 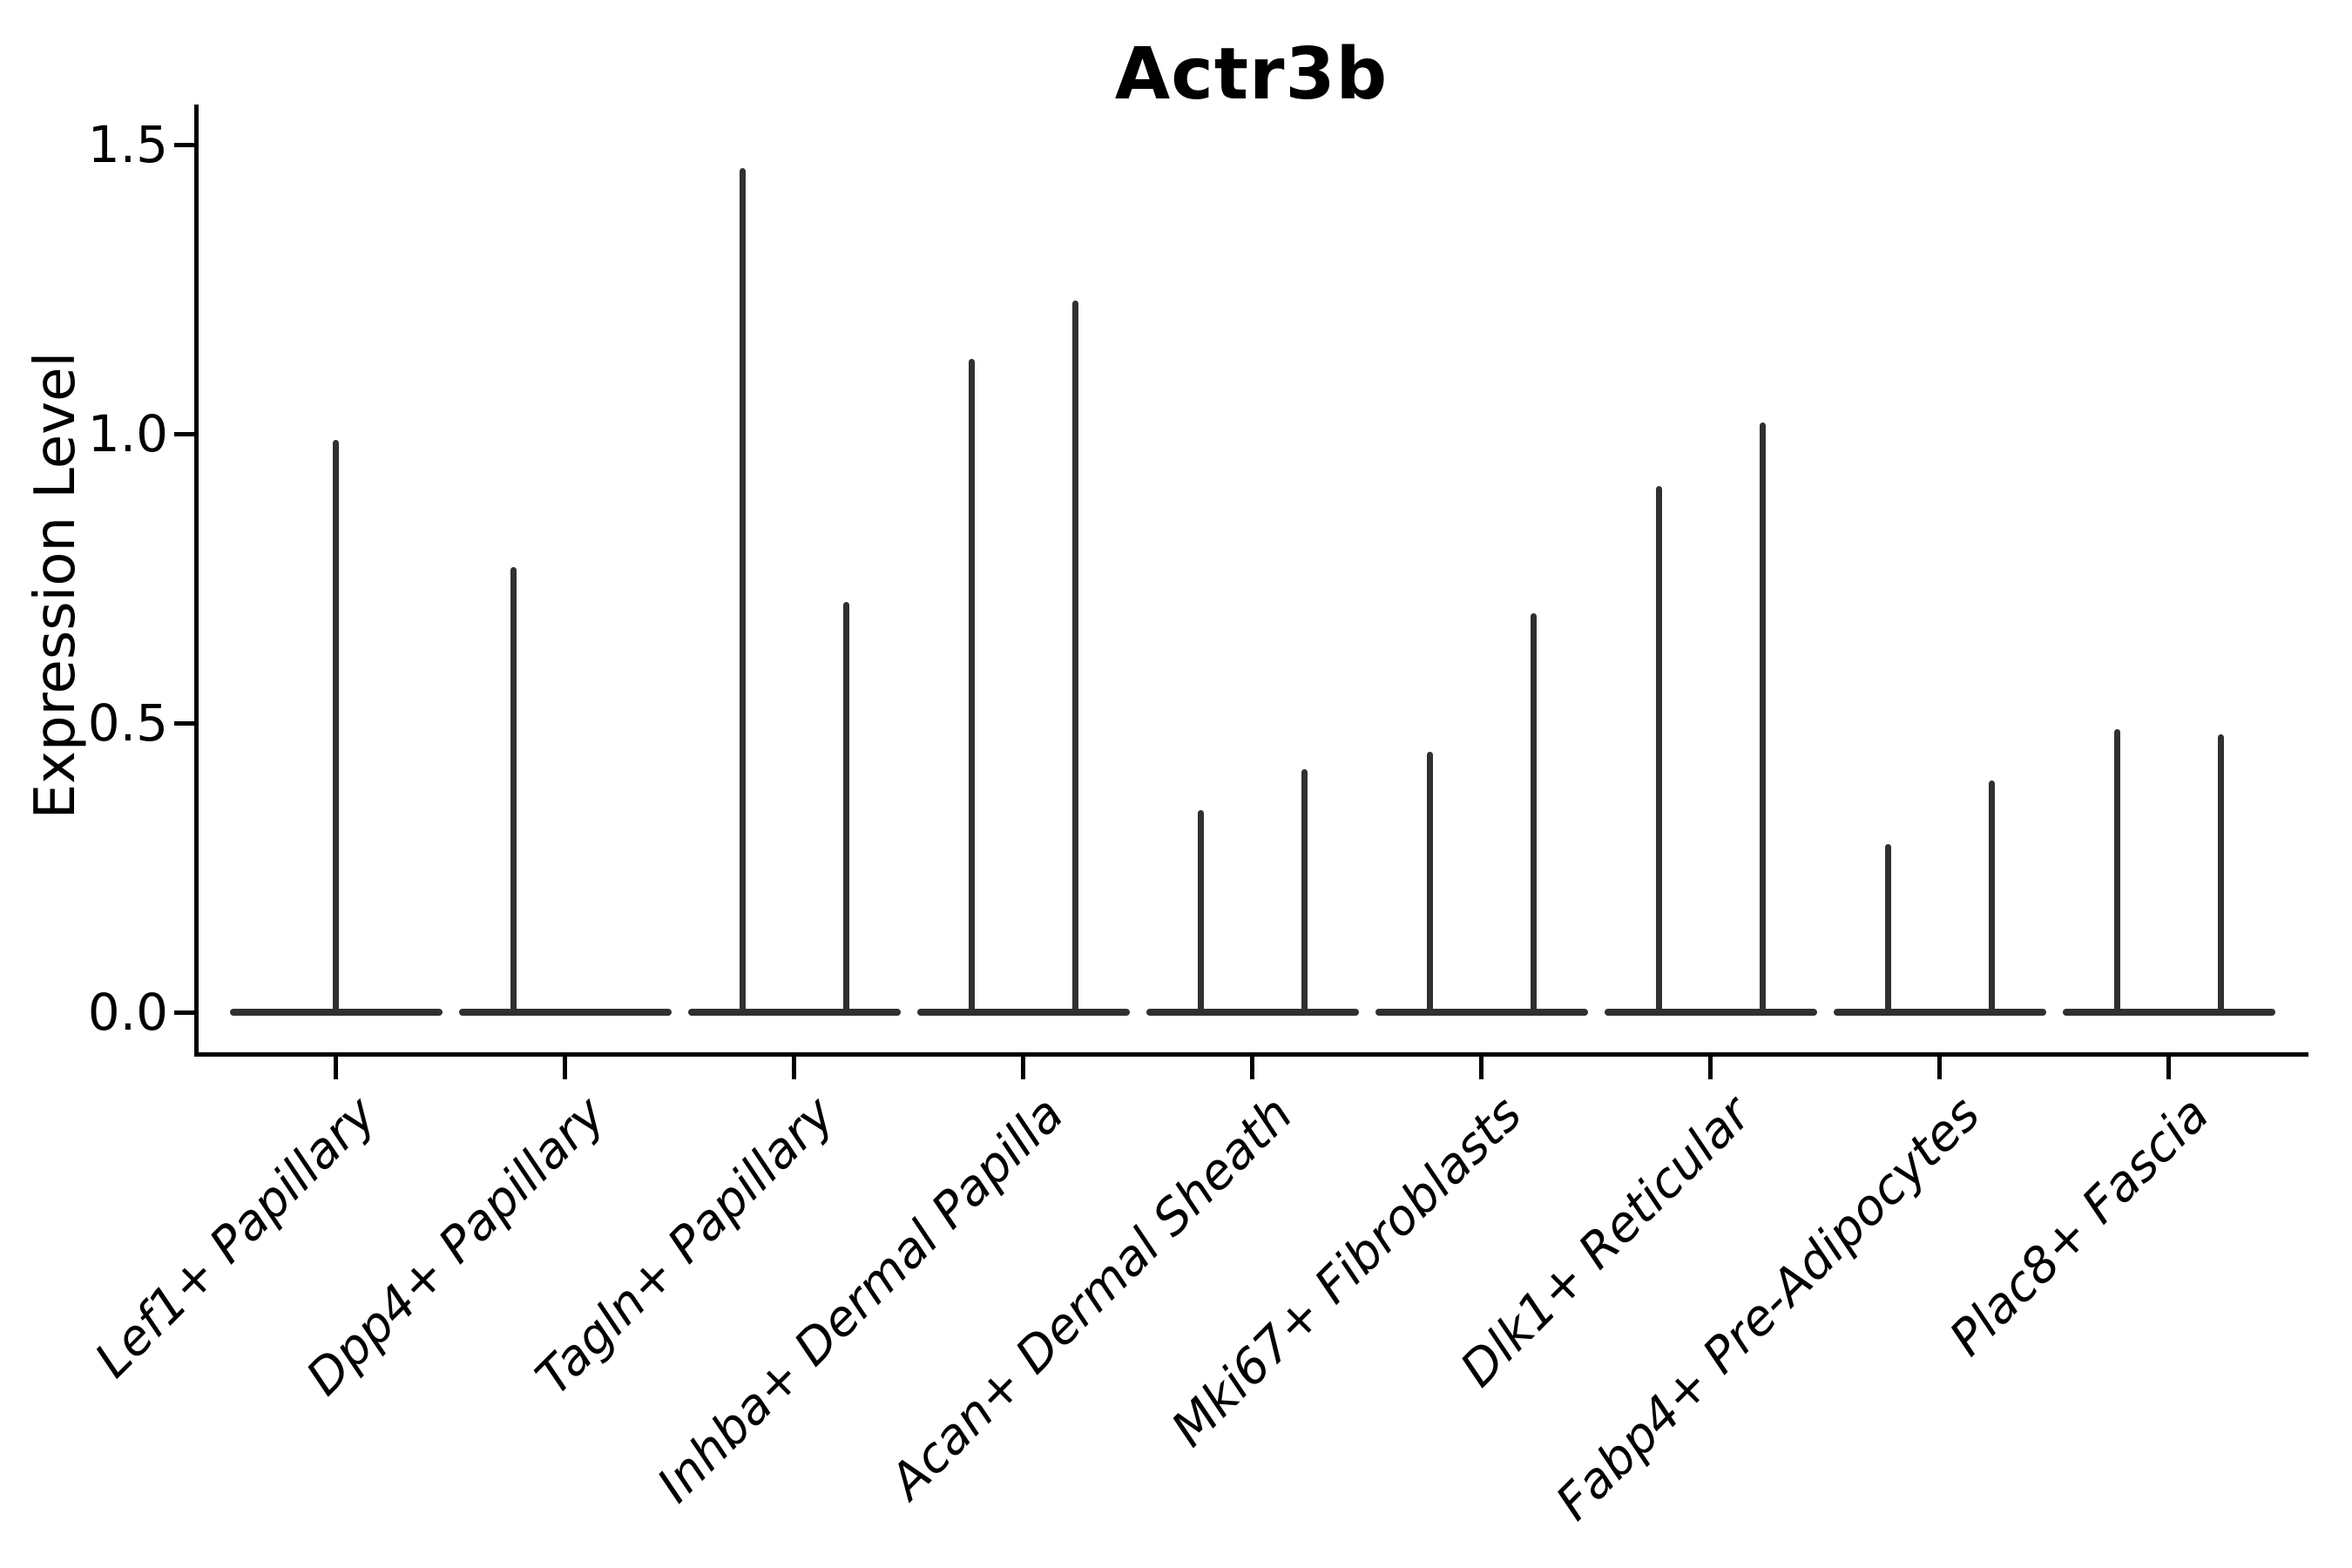 I want to click on x-tick-label: Dpp4+ Papillary, so click(x=456, y=1246).